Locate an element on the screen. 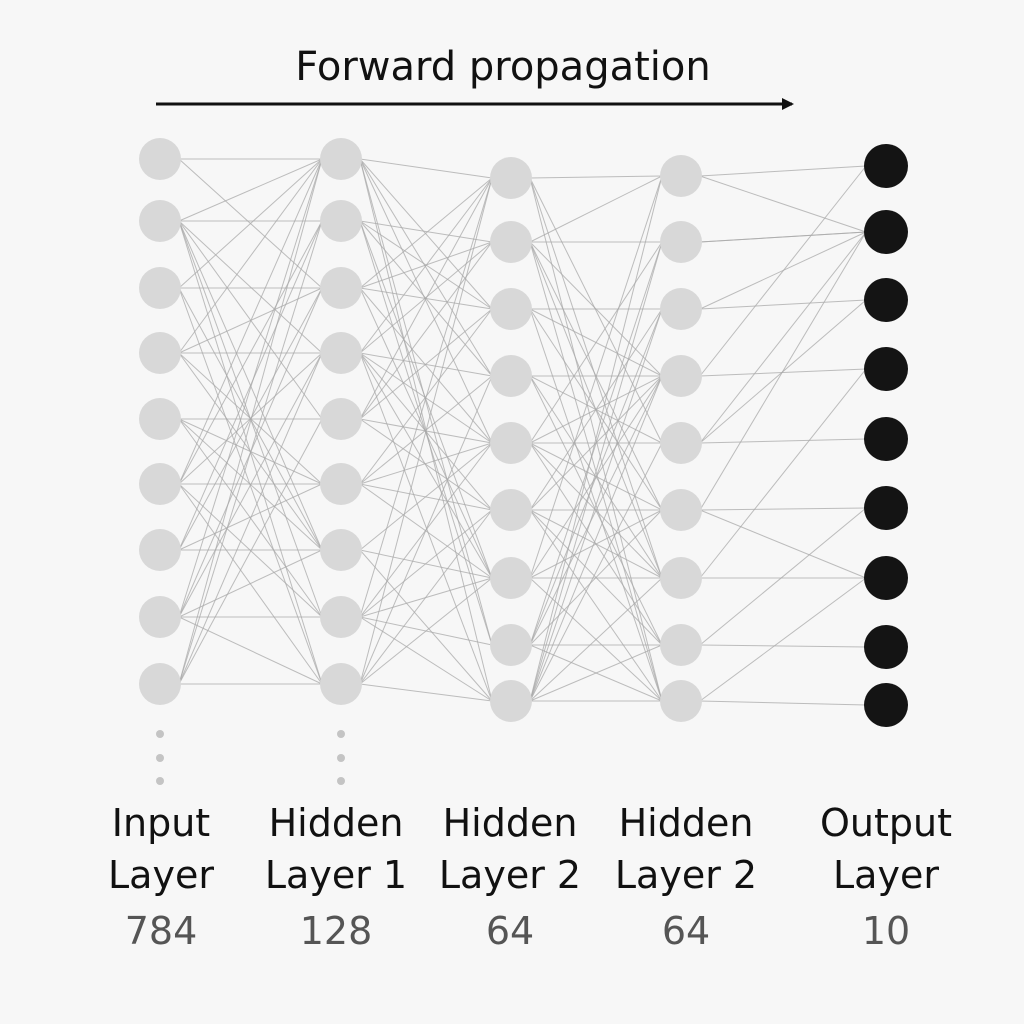 The image size is (1024, 1024). layer-label-hidden-3: Hidden Layer 2 64 is located at coordinates (686, 877).